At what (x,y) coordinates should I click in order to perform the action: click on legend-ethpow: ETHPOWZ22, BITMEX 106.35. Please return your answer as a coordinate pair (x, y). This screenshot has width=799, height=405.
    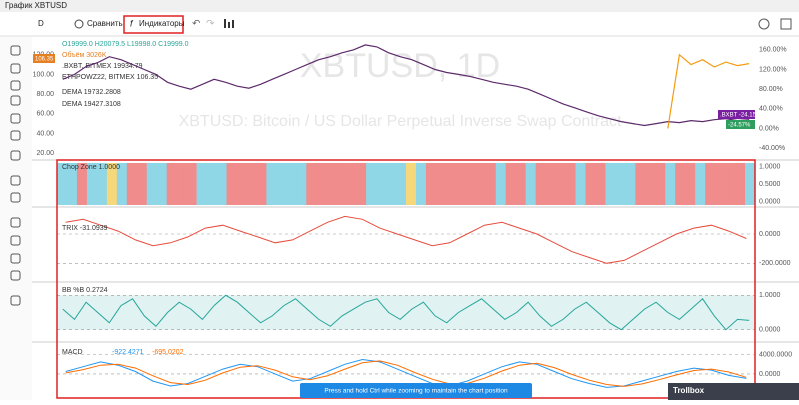
    Looking at the image, I should click on (110, 77).